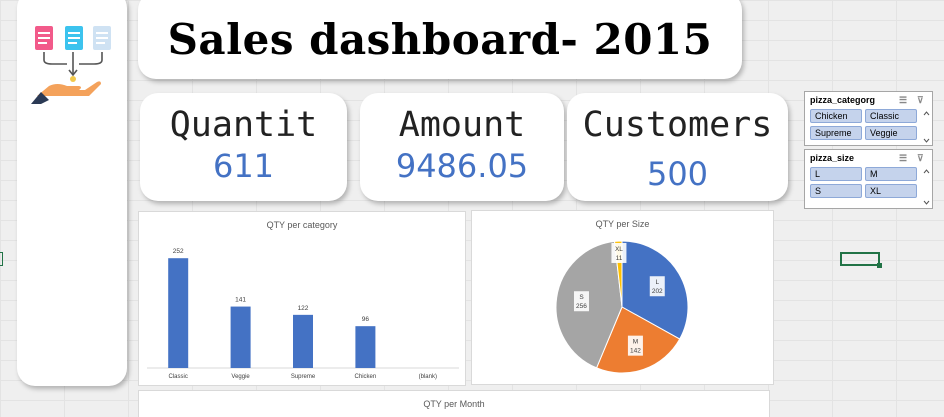 Image resolution: width=944 pixels, height=417 pixels. I want to click on slicer-item-supreme: Supreme, so click(836, 133).